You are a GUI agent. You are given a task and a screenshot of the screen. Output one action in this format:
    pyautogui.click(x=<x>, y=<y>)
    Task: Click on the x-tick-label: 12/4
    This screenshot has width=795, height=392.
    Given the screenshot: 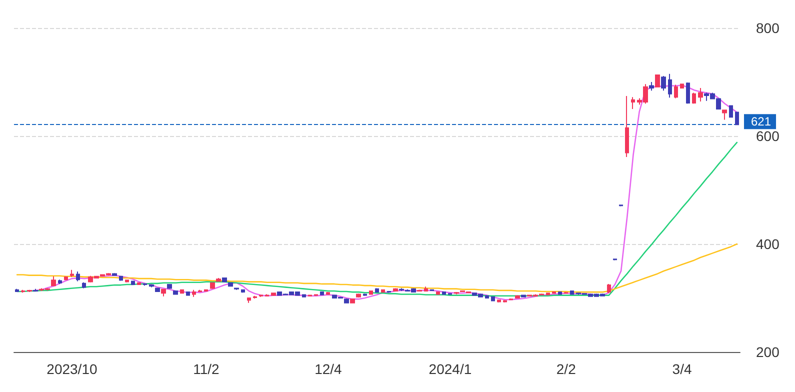 What is the action you would take?
    pyautogui.click(x=328, y=369)
    